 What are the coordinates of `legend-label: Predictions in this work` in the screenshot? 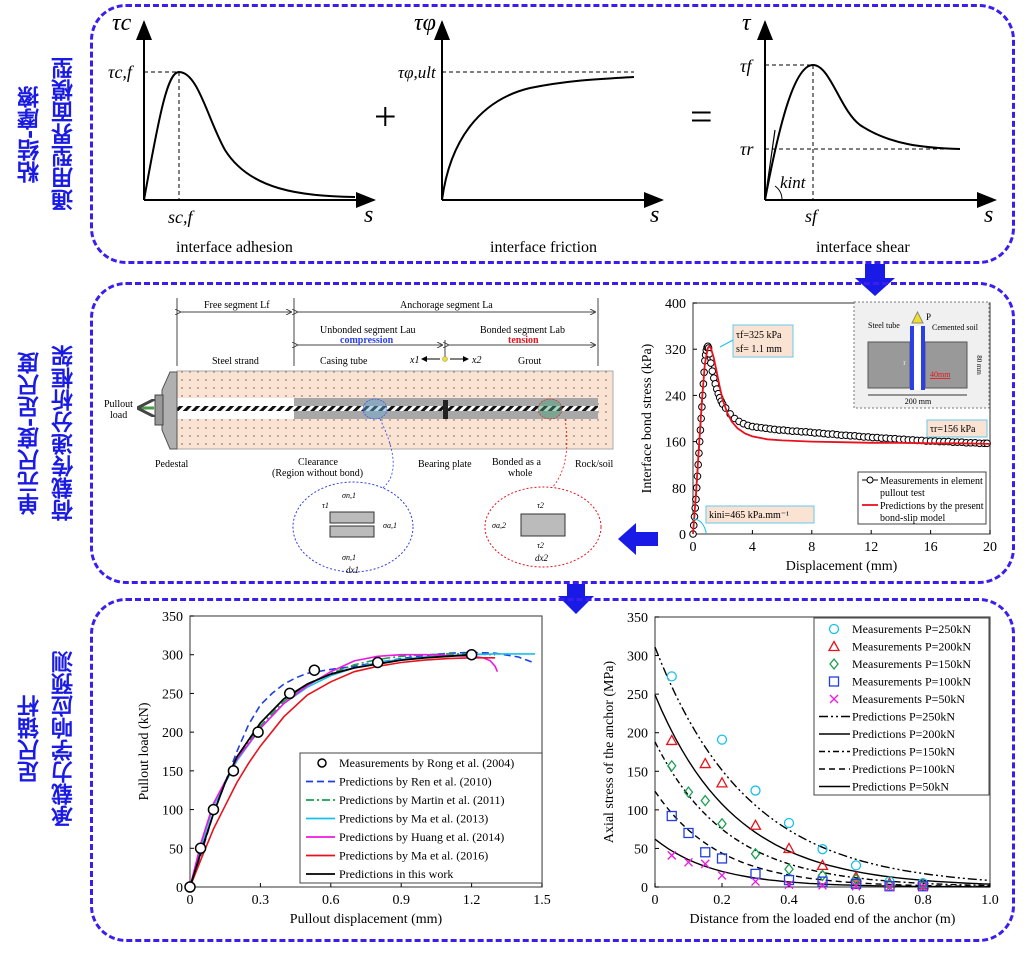 It's located at (396, 874).